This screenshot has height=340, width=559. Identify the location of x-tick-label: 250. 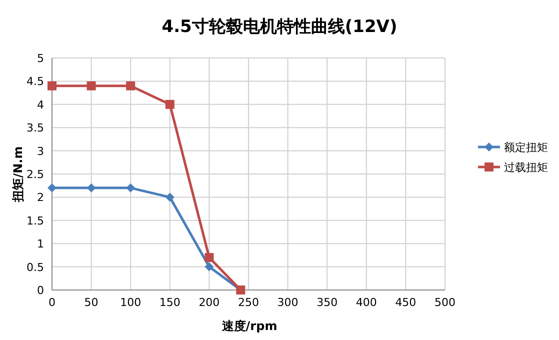
(248, 302).